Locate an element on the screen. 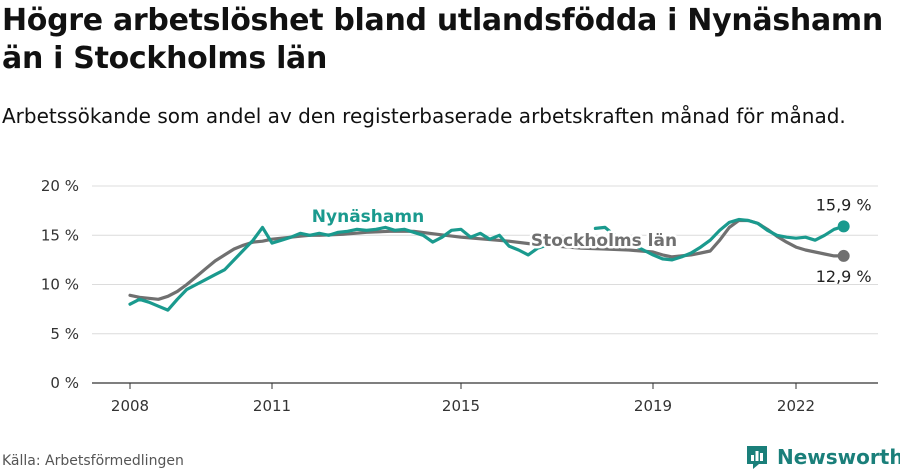 This screenshot has width=900, height=474. y-tick-label: 5 % is located at coordinates (64, 334).